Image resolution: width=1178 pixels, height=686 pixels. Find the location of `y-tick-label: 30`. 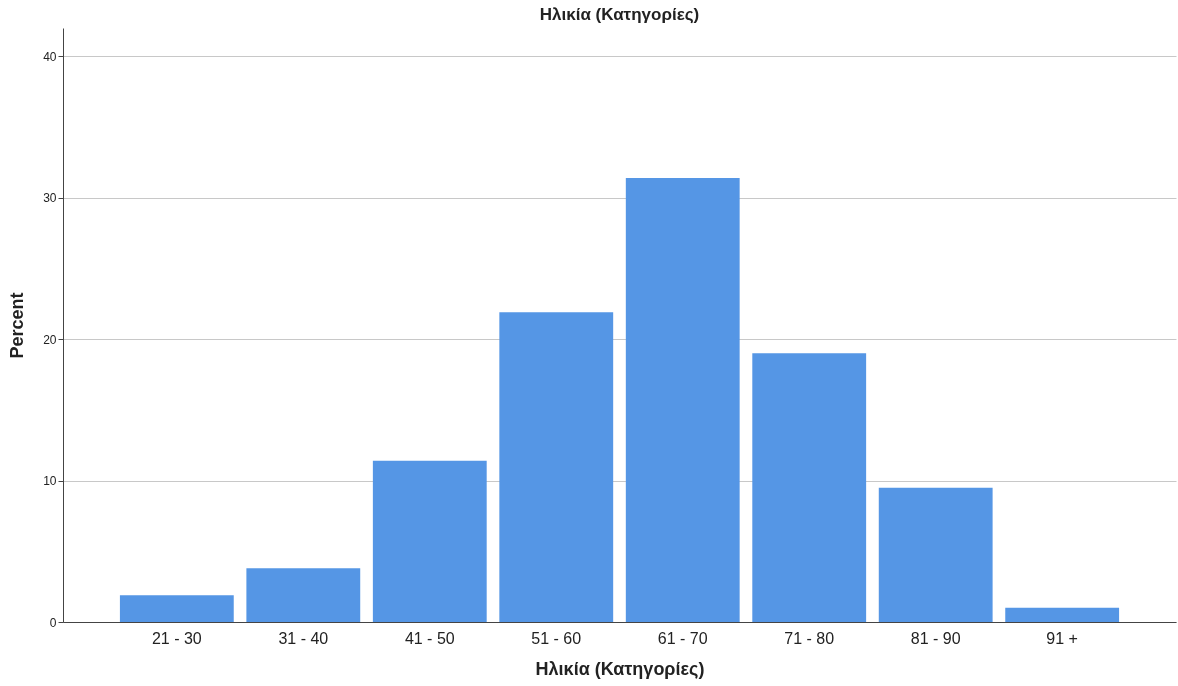

y-tick-label: 30 is located at coordinates (50, 198).